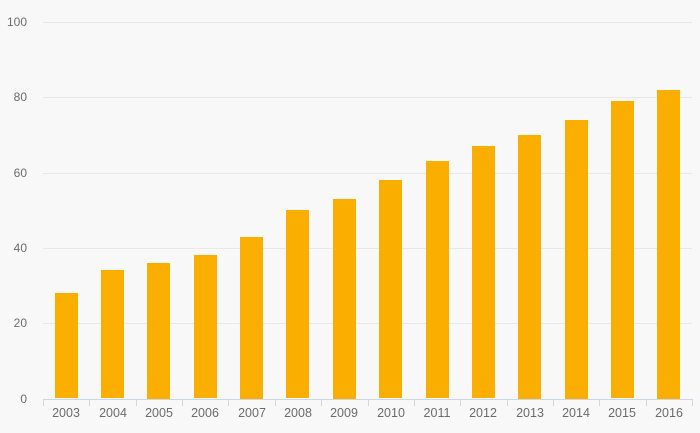  Describe the element at coordinates (205, 413) in the screenshot. I see `x-axis-label: 2006` at that location.